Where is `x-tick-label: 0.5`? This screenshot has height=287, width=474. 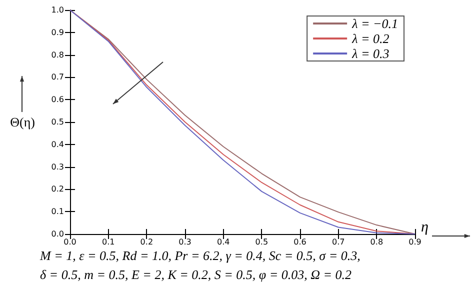 x-tick-label: 0.5 is located at coordinates (261, 242).